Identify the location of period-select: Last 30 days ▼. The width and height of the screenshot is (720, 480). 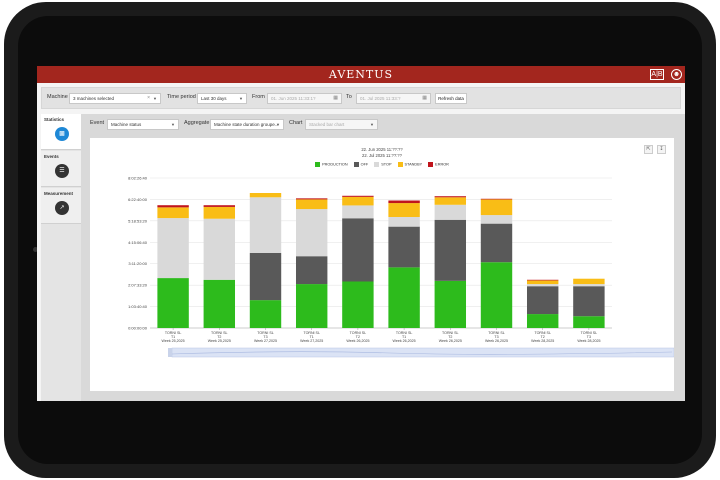
(222, 98).